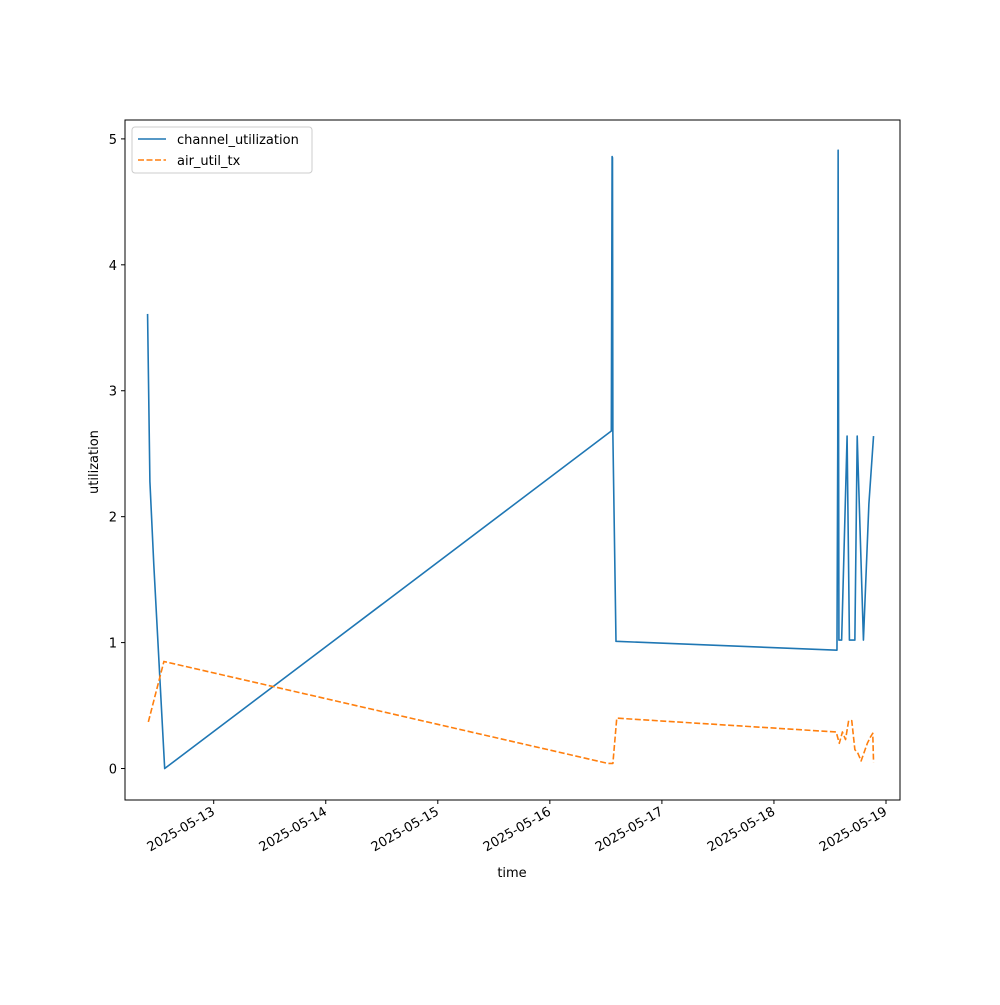 The width and height of the screenshot is (1000, 1005). I want to click on y-tick-label: 4, so click(113, 266).